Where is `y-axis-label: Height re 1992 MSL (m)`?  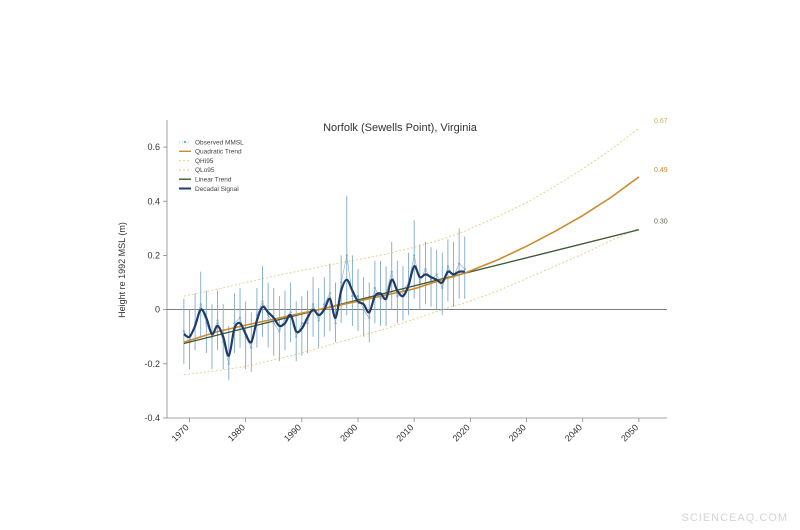
y-axis-label: Height re 1992 MSL (m) is located at coordinates (122, 270).